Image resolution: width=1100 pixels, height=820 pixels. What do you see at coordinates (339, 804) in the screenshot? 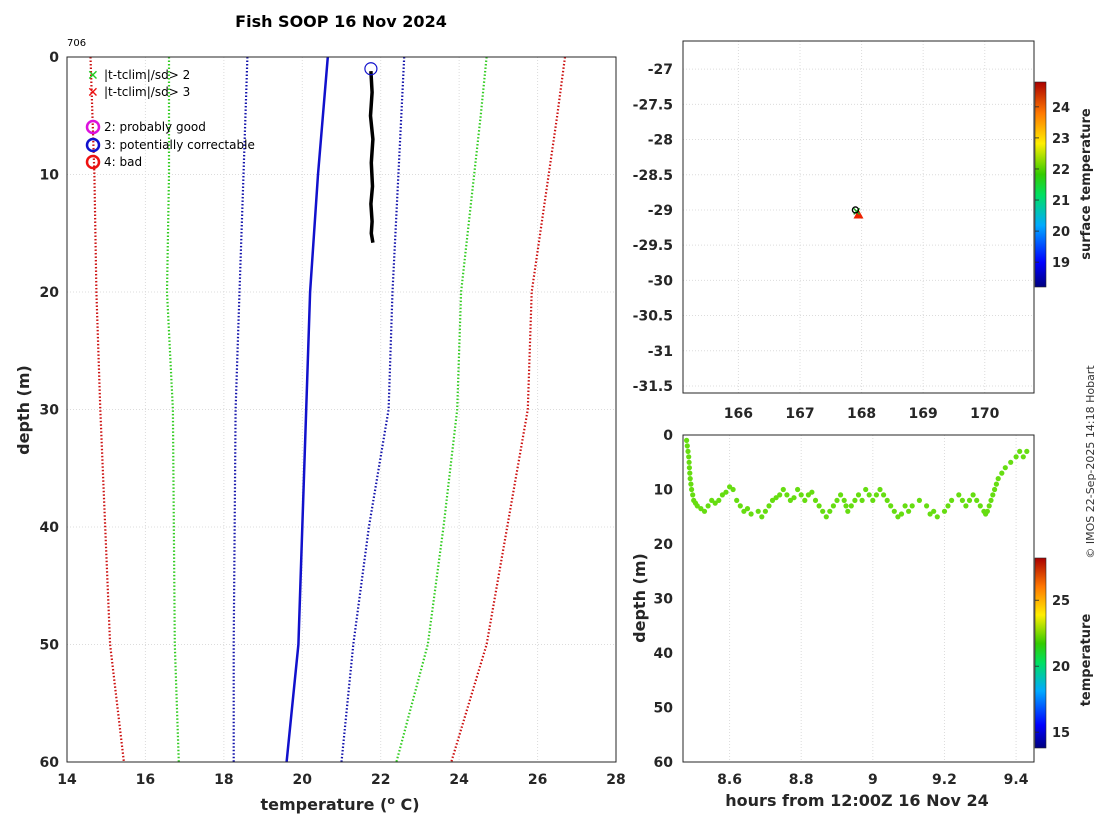
I see `profile-x-axis-label: temperature (o C)` at bounding box center [339, 804].